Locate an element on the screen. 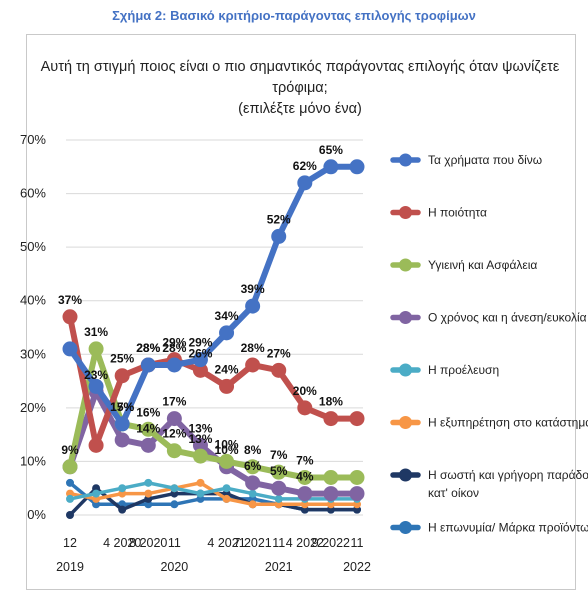 This screenshot has height=600, width=588. data-label: 29% is located at coordinates (174, 343).